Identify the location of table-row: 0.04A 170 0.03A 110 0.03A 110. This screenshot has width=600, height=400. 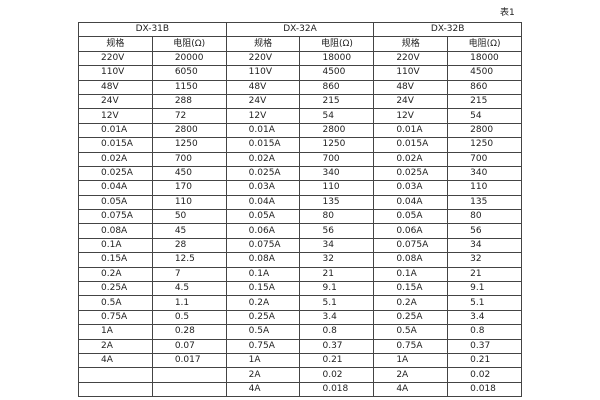
(300, 188).